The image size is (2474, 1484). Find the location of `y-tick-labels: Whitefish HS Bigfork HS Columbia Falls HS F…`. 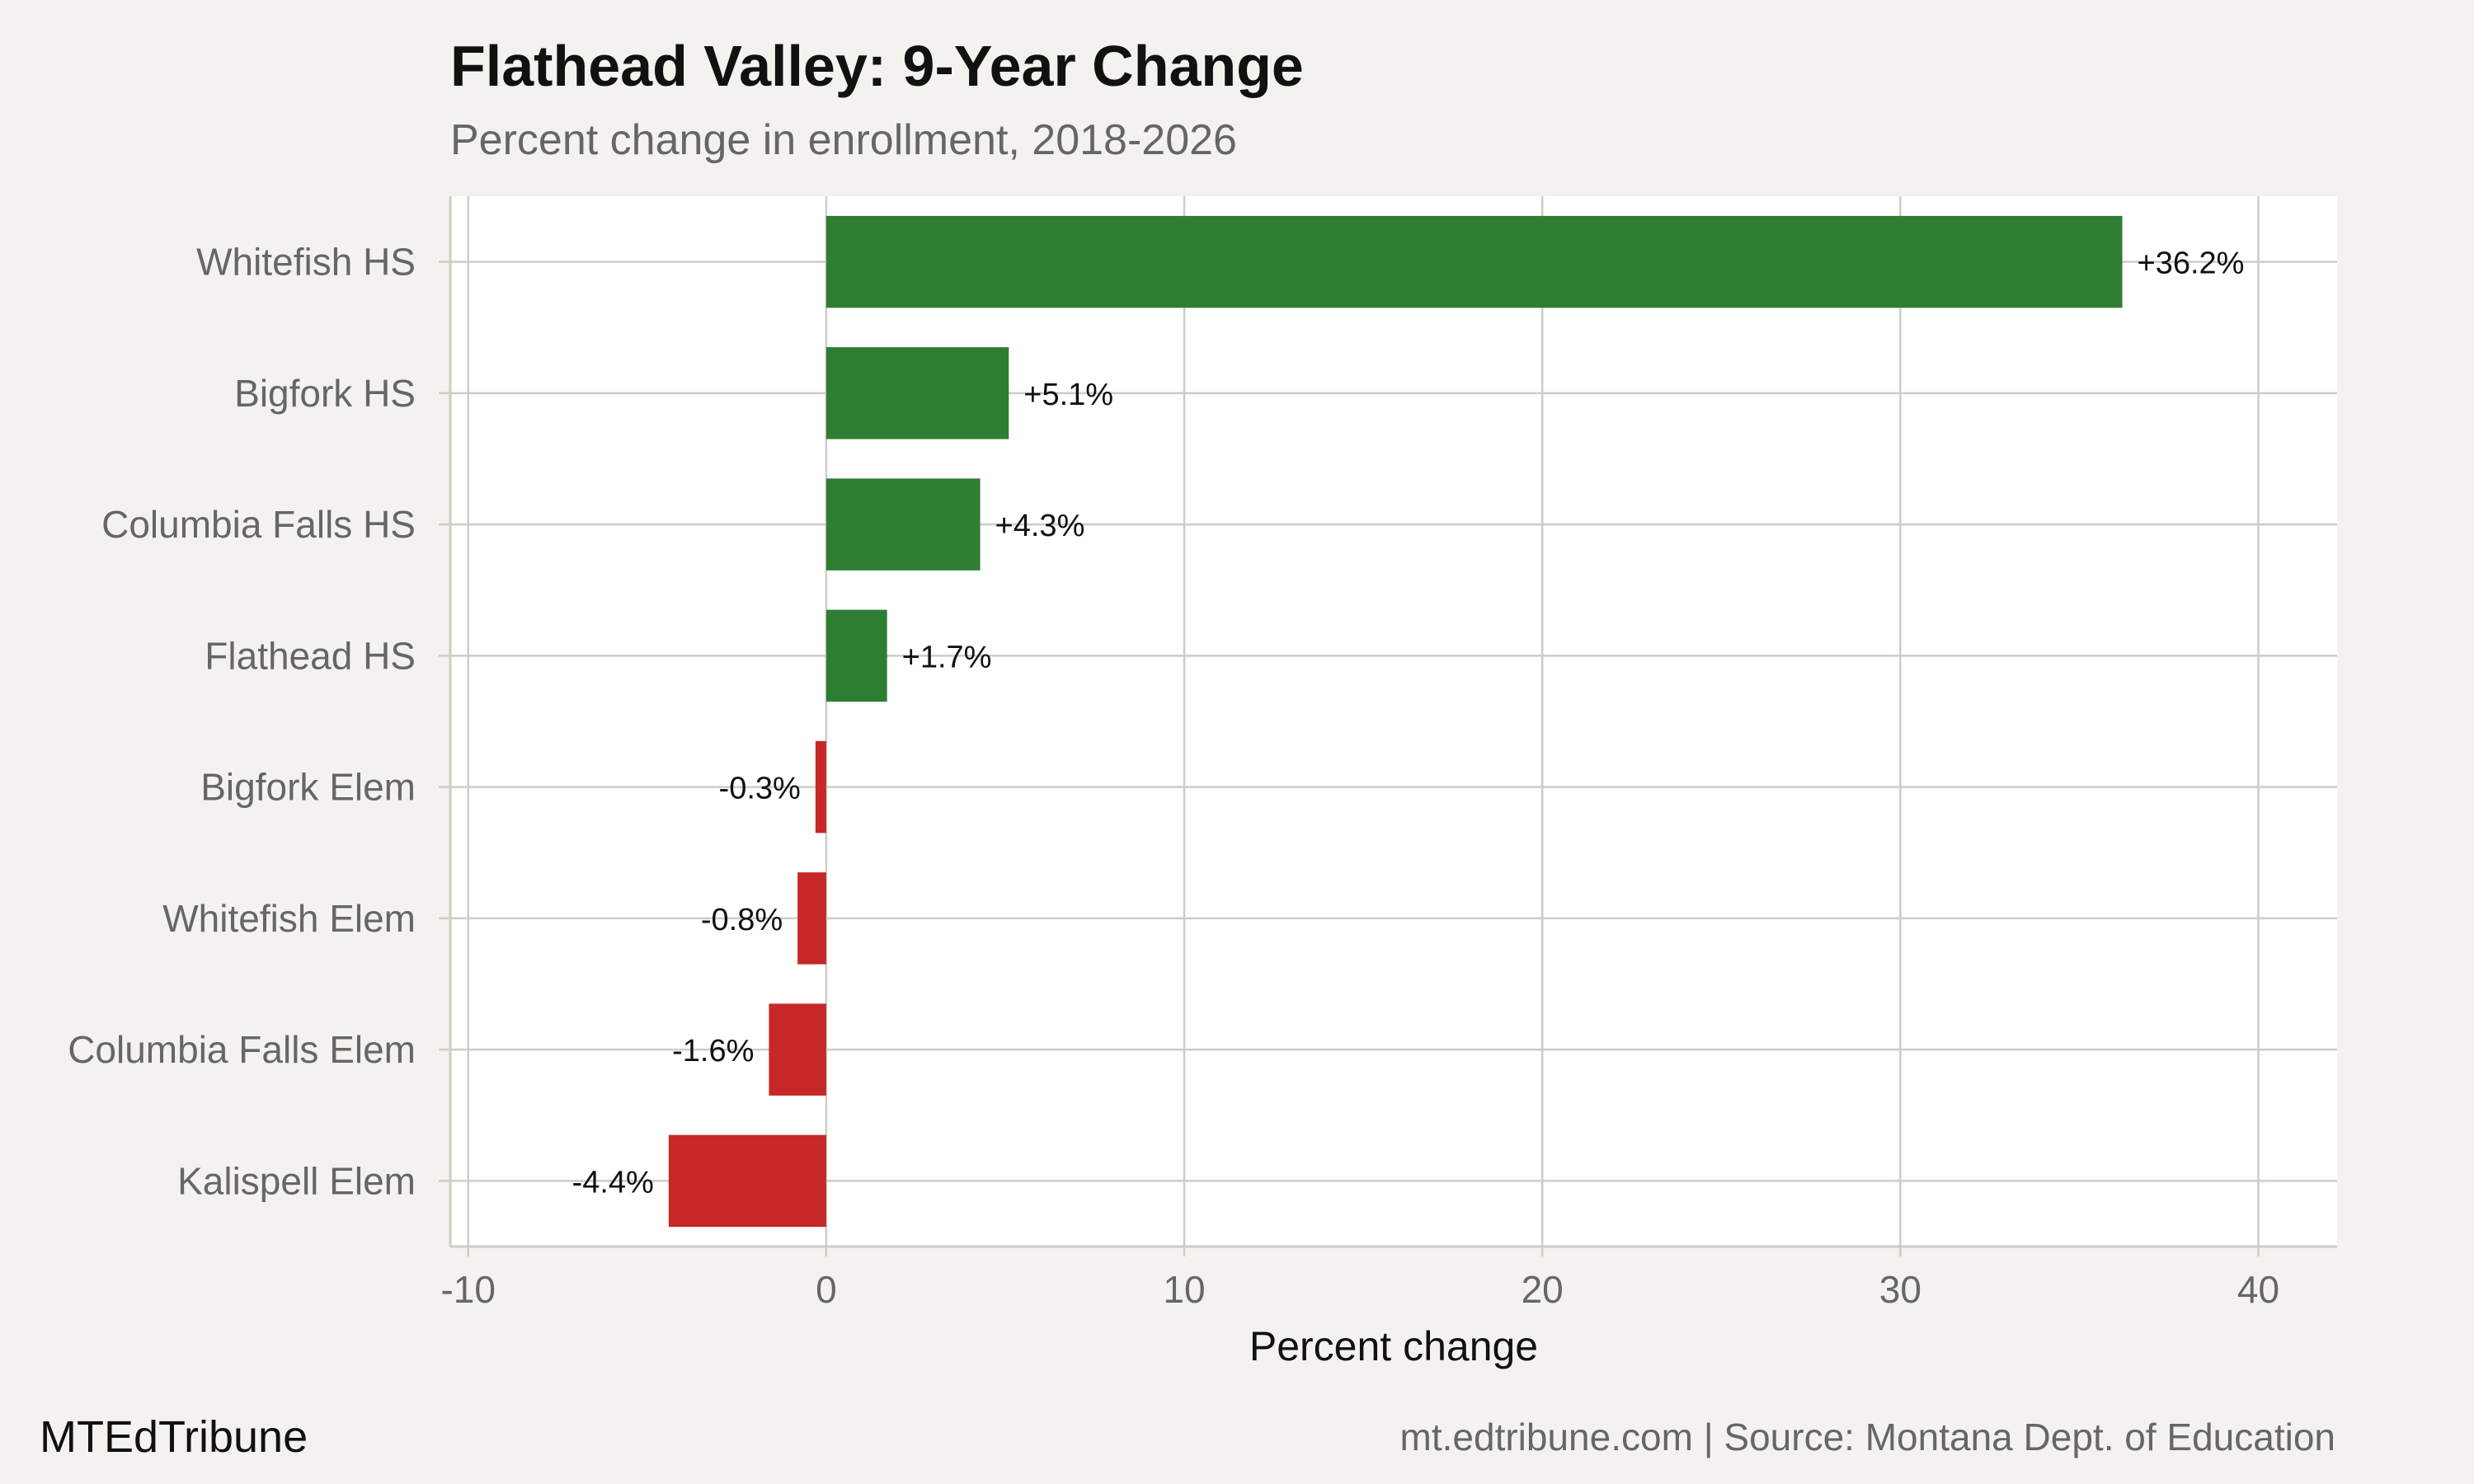

y-tick-labels: Whitefish HS Bigfork HS Columbia Falls HS F… is located at coordinates (242, 722).